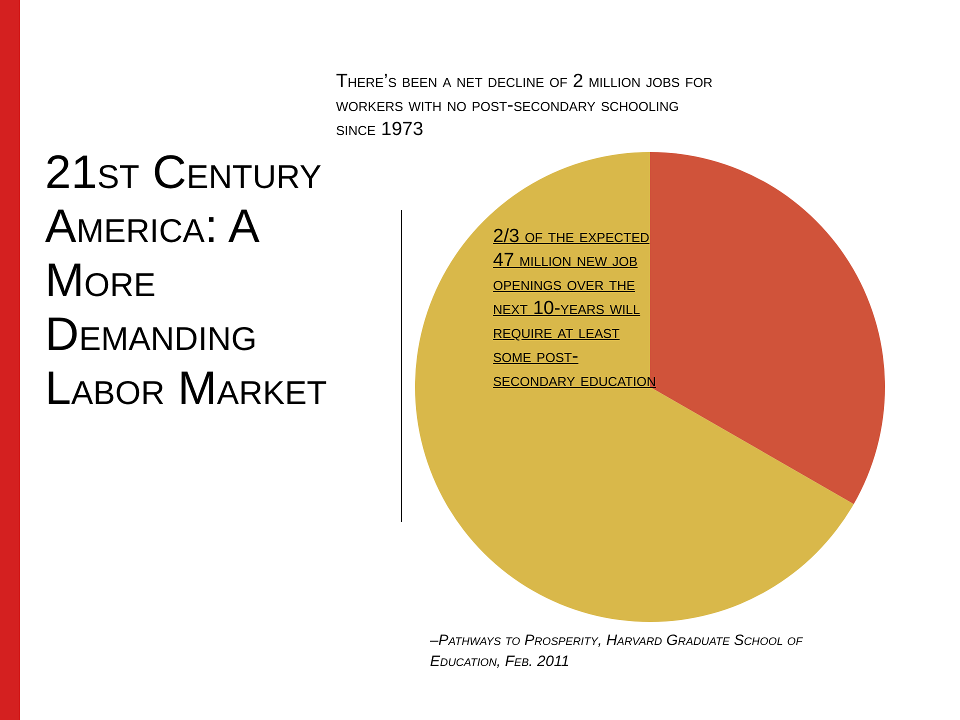  What do you see at coordinates (617, 651) in the screenshot?
I see `text: –Pathways to Prosperity, Harvard Graduate School of Education, Feb. 2011` at bounding box center [617, 651].